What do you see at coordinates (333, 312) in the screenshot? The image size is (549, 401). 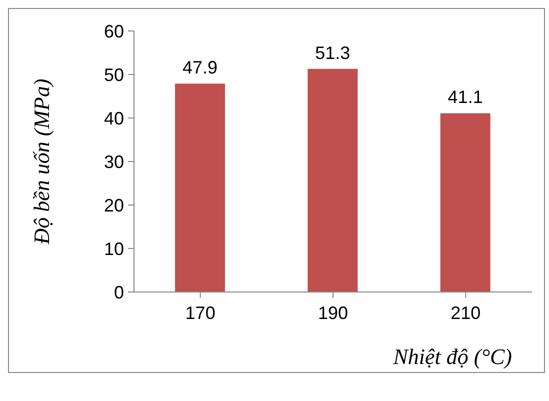 I see `x-tick-label: 190` at bounding box center [333, 312].